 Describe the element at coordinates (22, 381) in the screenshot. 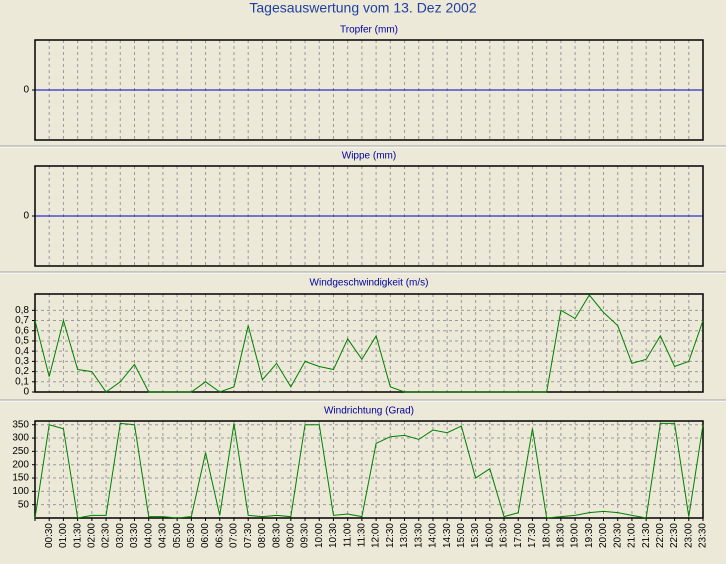

I see `y-tick-label: 0,1` at that location.